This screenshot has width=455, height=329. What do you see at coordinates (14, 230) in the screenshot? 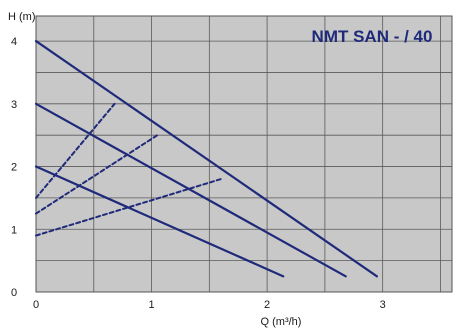
I see `y-tick-label: 1` at bounding box center [14, 230].